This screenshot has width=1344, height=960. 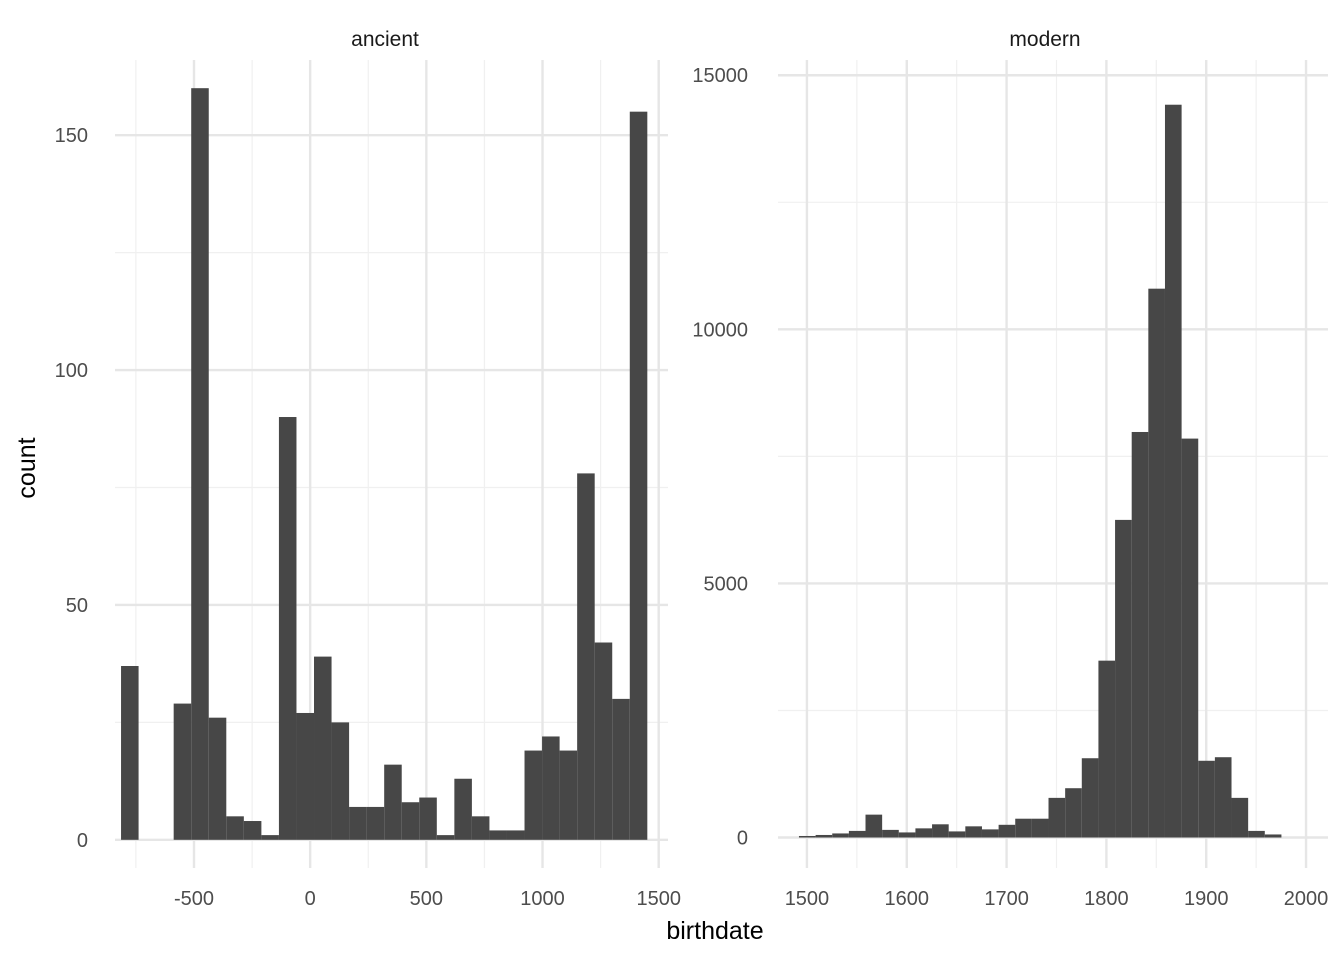 What do you see at coordinates (1306, 899) in the screenshot?
I see `x-tick-label: 2000` at bounding box center [1306, 899].